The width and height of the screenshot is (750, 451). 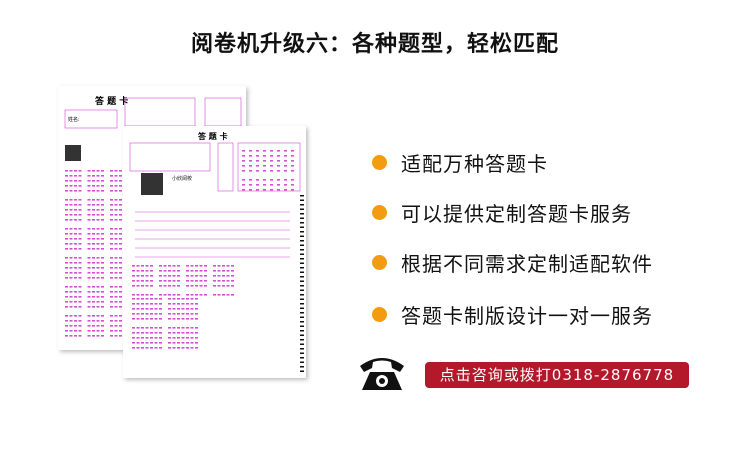 What do you see at coordinates (214, 252) in the screenshot?
I see `sheet-right: 答 题 卡 小欣阅校` at bounding box center [214, 252].